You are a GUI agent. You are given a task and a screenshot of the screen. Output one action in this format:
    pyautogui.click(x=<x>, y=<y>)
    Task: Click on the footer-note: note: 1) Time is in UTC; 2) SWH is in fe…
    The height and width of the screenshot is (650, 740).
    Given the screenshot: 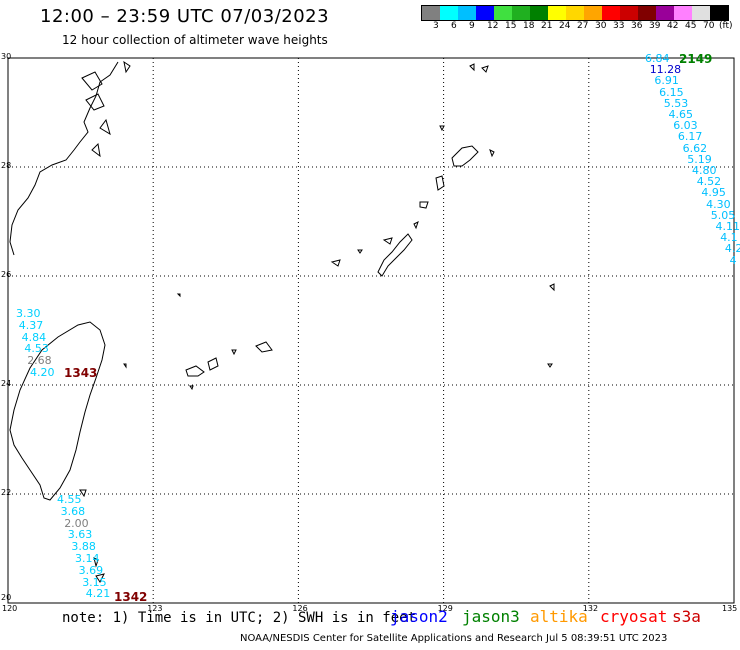 What is the action you would take?
    pyautogui.click(x=239, y=618)
    